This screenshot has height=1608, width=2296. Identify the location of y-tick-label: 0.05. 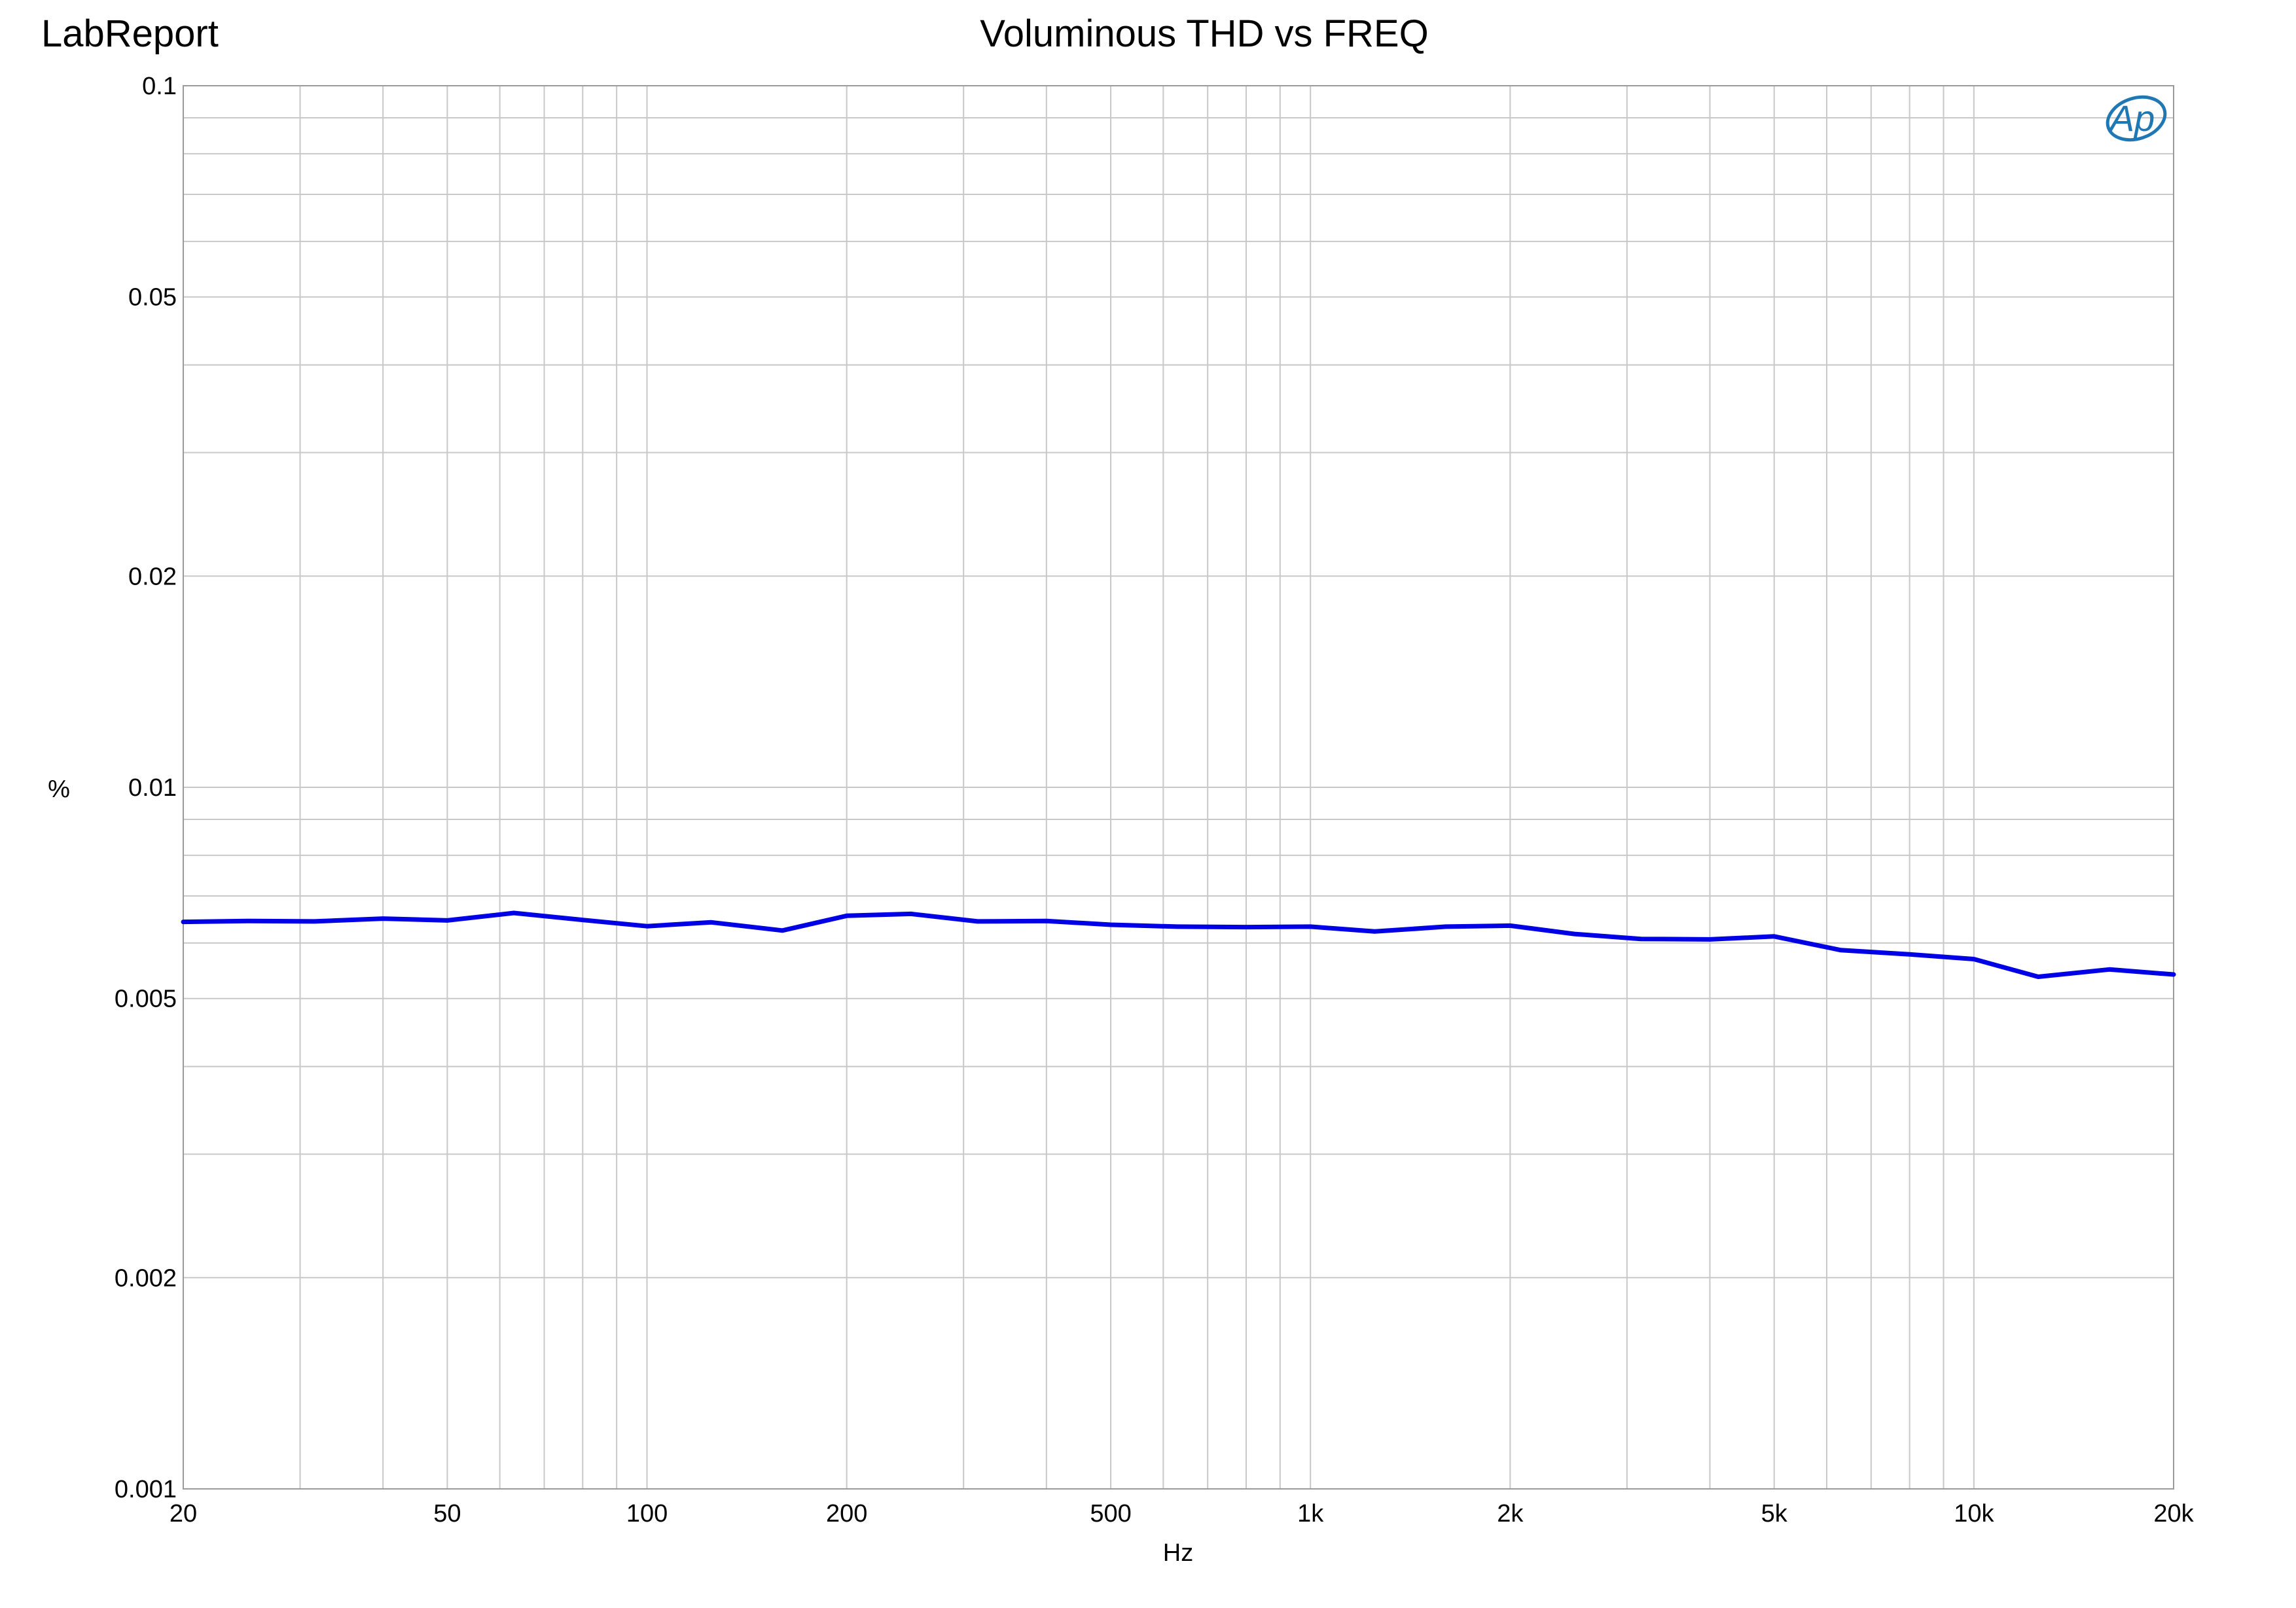
(152, 298).